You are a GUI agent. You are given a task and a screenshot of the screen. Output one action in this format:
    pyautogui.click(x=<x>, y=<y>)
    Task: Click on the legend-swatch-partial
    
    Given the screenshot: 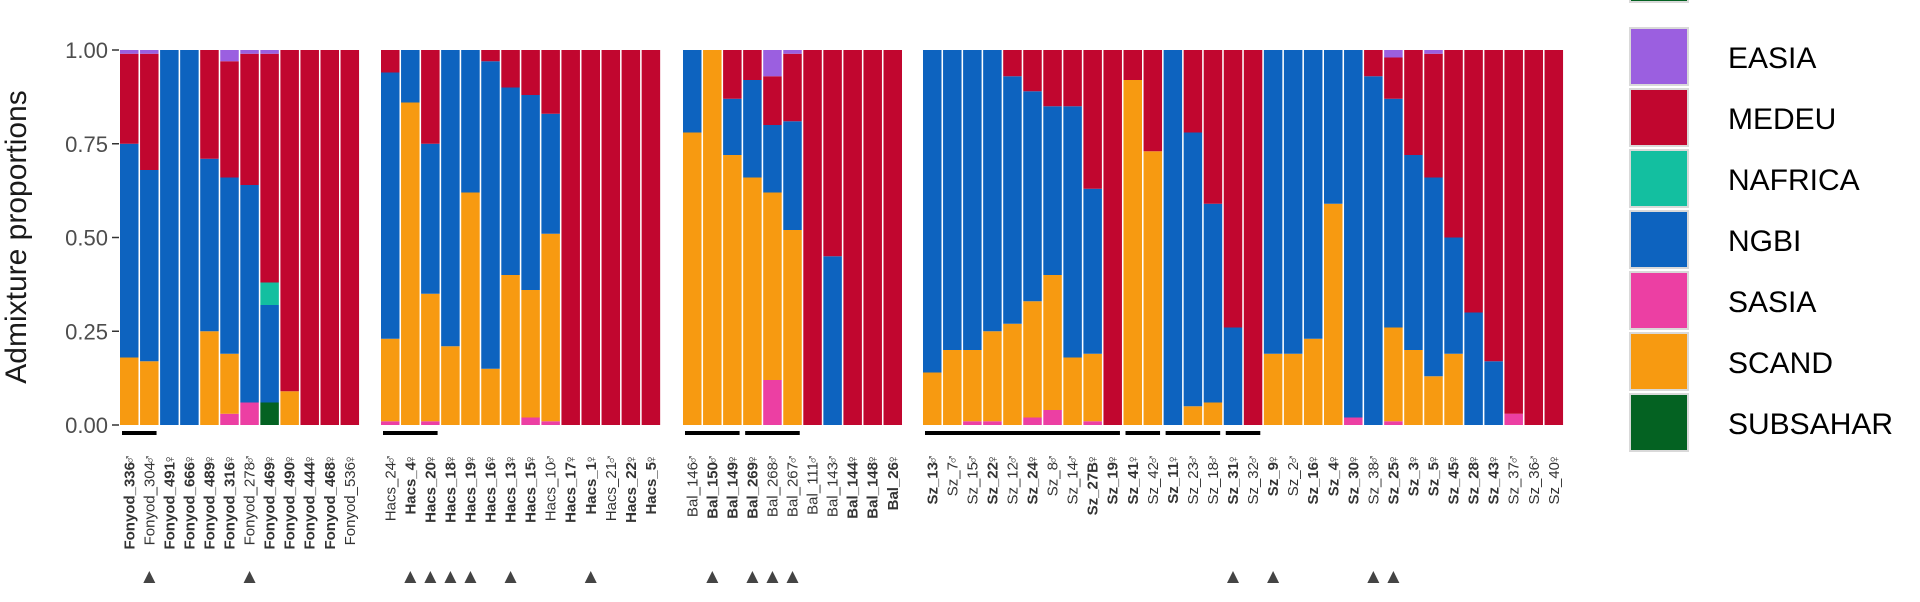 What is the action you would take?
    pyautogui.click(x=1659, y=1)
    